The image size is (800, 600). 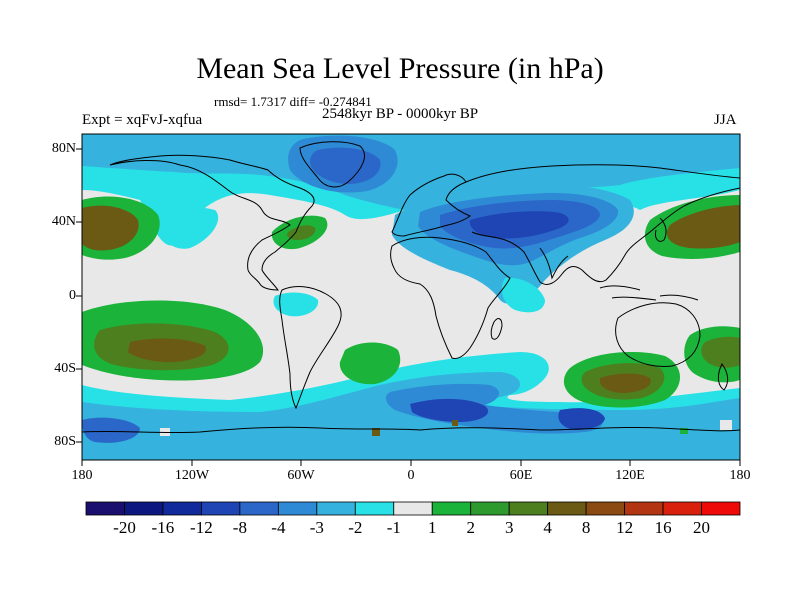 I want to click on colorbar-label: 12, so click(x=625, y=527).